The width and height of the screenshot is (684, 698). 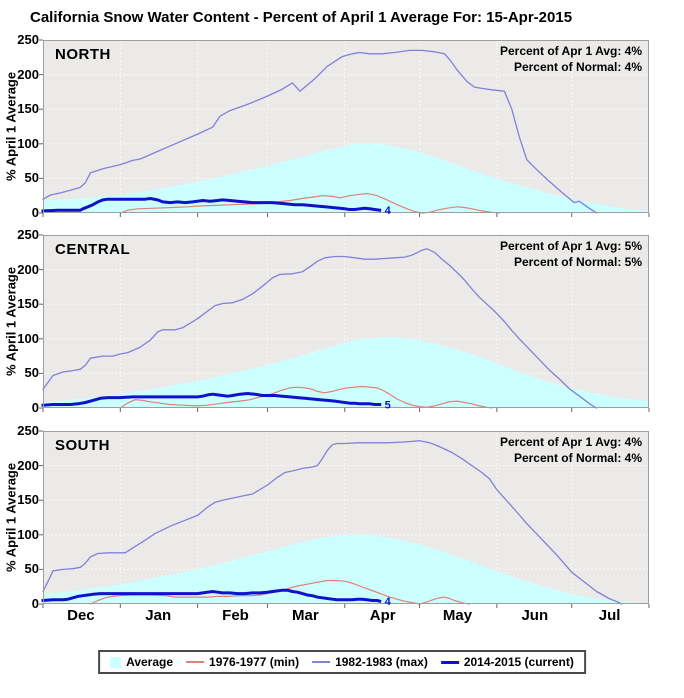 I want to click on legend-label: 2014-2015 (current), so click(x=518, y=662).